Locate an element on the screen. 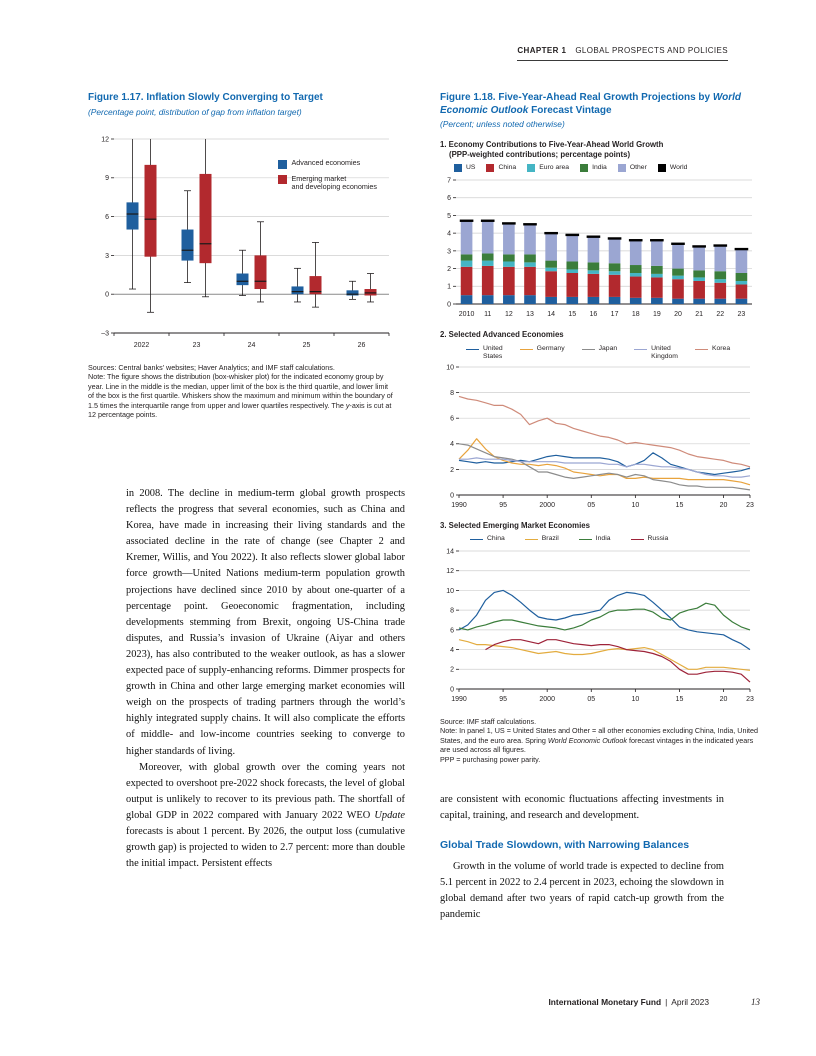 This screenshot has height=1056, width=816. title-text: Forecast Vintage is located at coordinates (570, 110).